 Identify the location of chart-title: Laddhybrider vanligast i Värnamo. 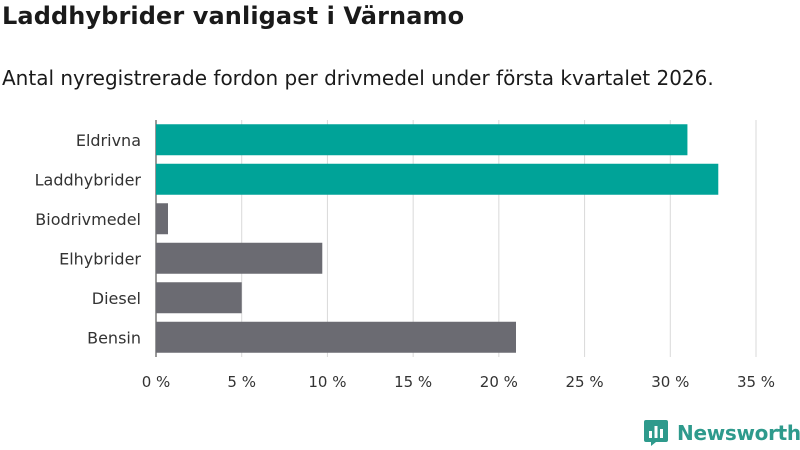
(233, 16).